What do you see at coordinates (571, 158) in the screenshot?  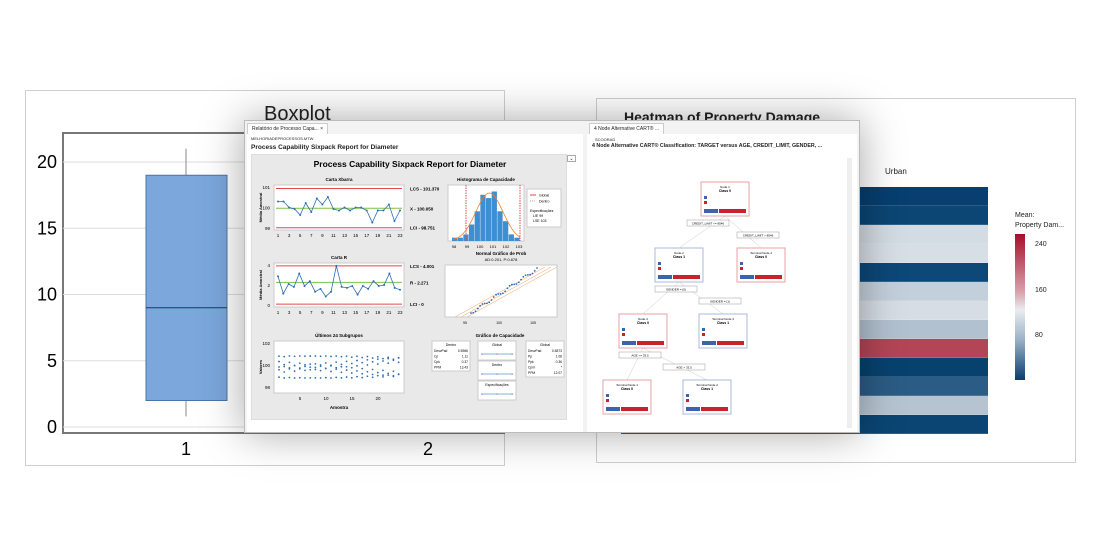 I see `collapse-button: ⌄` at bounding box center [571, 158].